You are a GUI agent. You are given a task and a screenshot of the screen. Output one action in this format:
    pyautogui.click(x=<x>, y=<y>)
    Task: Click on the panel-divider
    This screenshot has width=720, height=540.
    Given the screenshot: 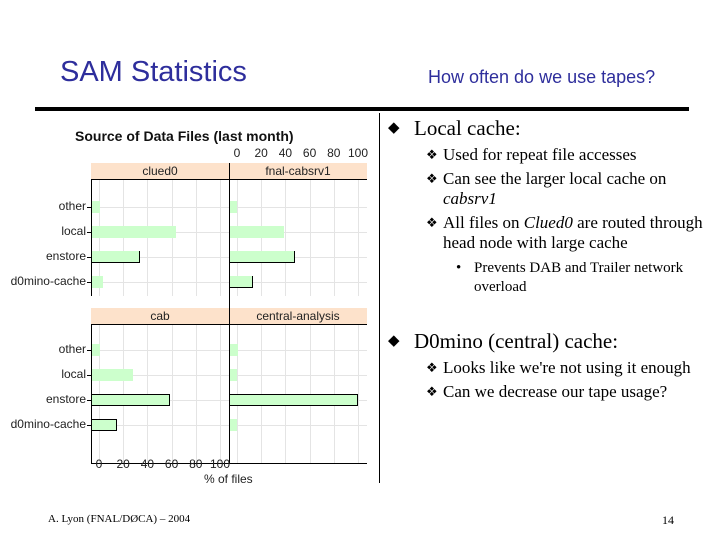 What is the action you would take?
    pyautogui.click(x=229, y=313)
    